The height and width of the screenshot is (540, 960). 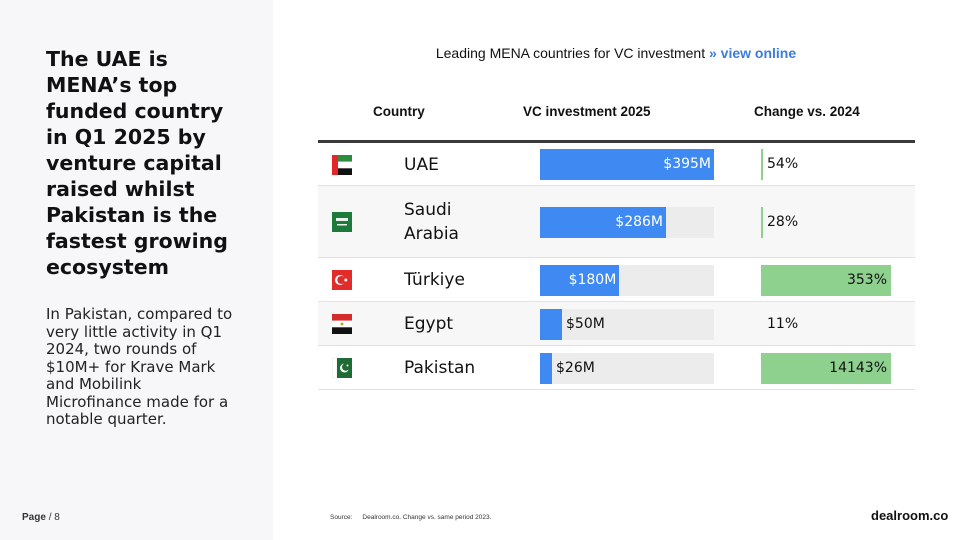 I want to click on source-label: Source:, so click(x=341, y=517).